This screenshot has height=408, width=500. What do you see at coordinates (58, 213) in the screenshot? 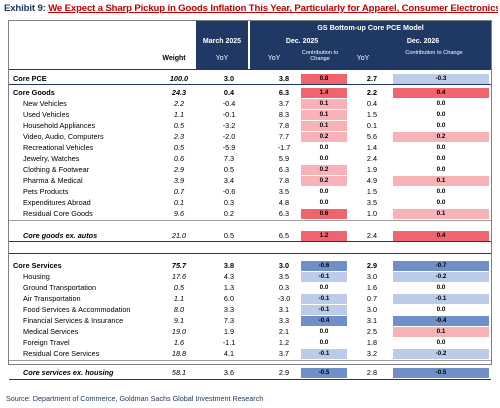
I see `row-label: Residual Core Goods` at bounding box center [58, 213].